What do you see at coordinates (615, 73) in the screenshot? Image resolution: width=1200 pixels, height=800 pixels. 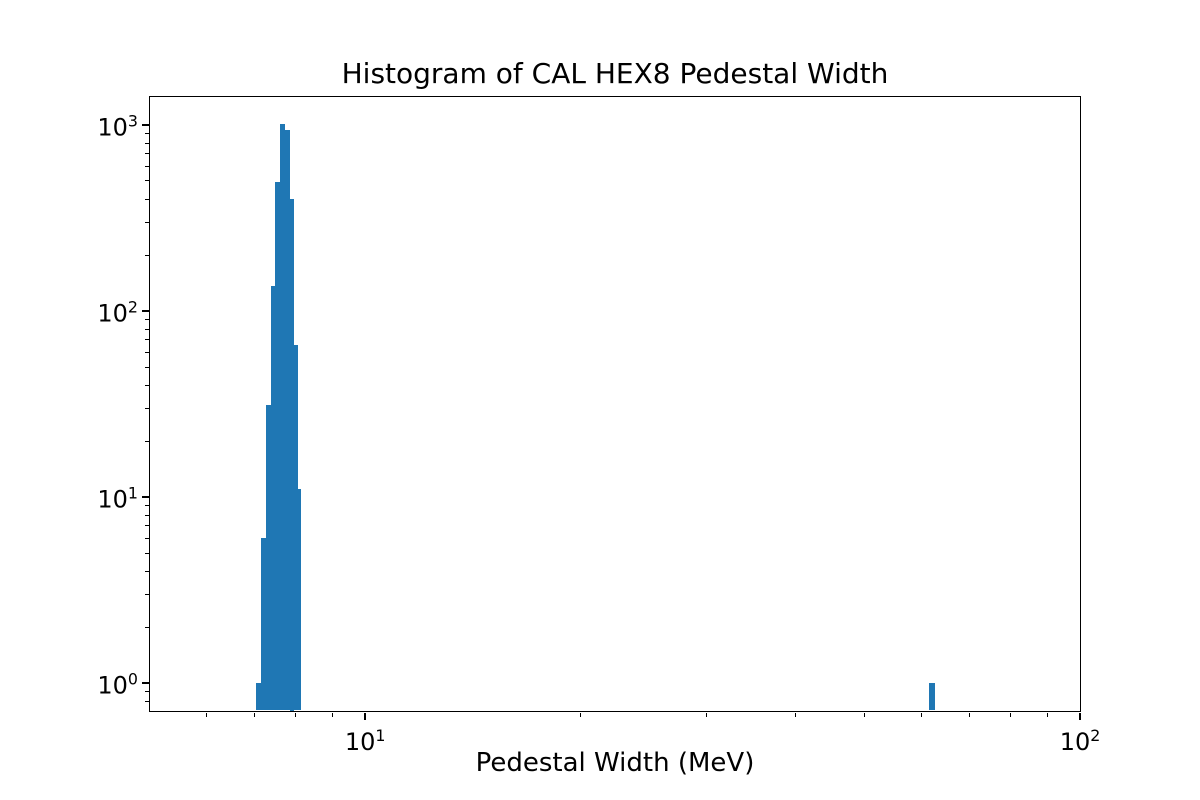 I see `chart-title: Histogram of CAL HEX8 Pedestal Width` at bounding box center [615, 73].